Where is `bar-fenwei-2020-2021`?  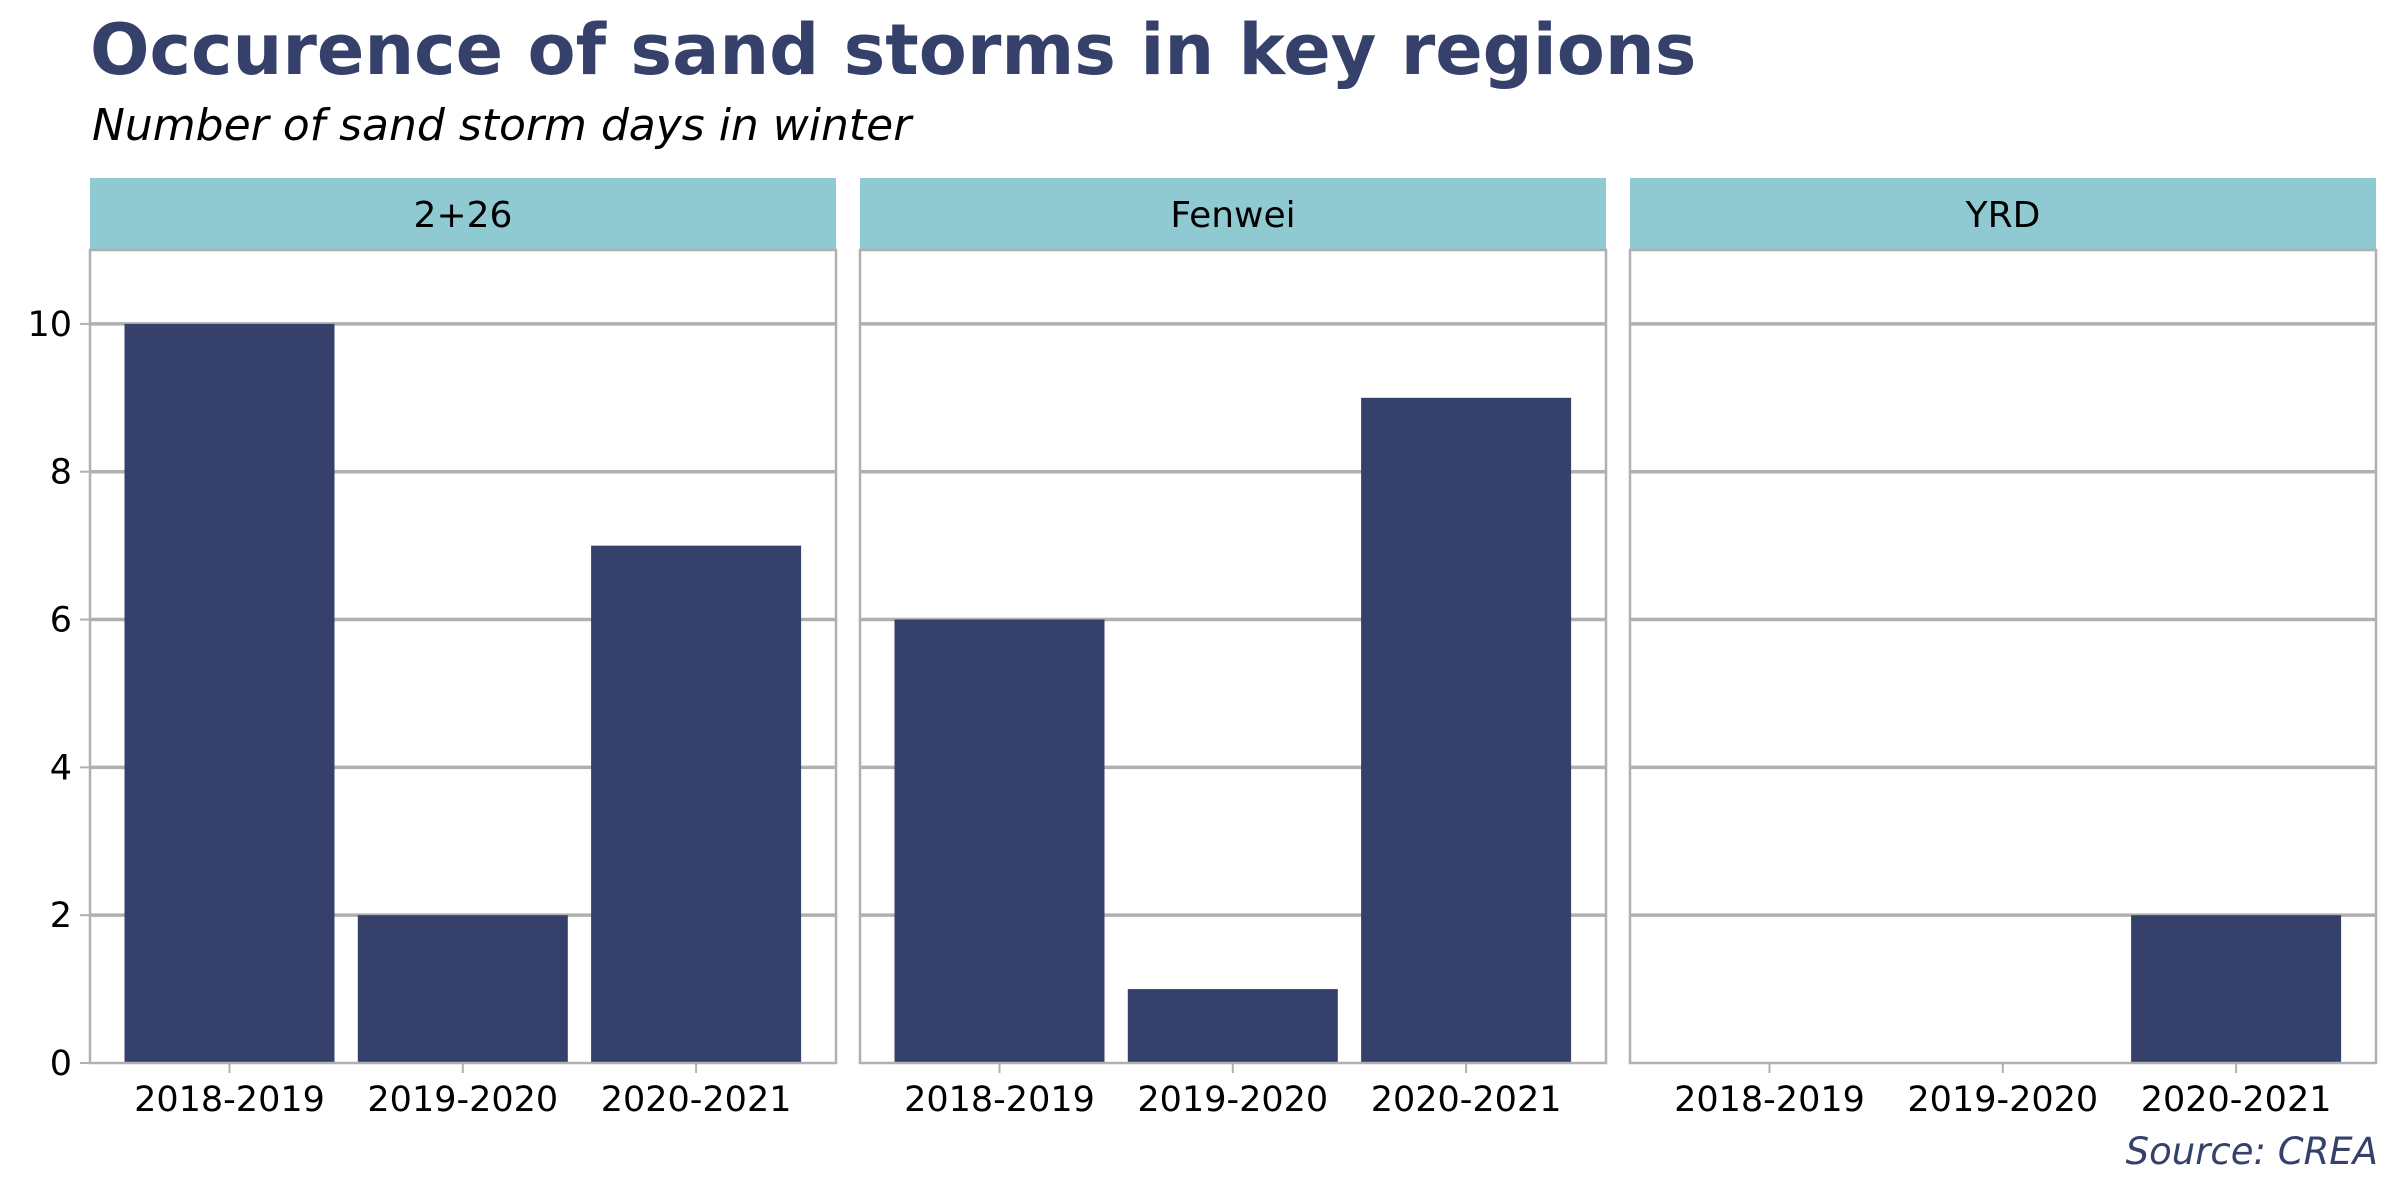 bar-fenwei-2020-2021 is located at coordinates (1466, 730).